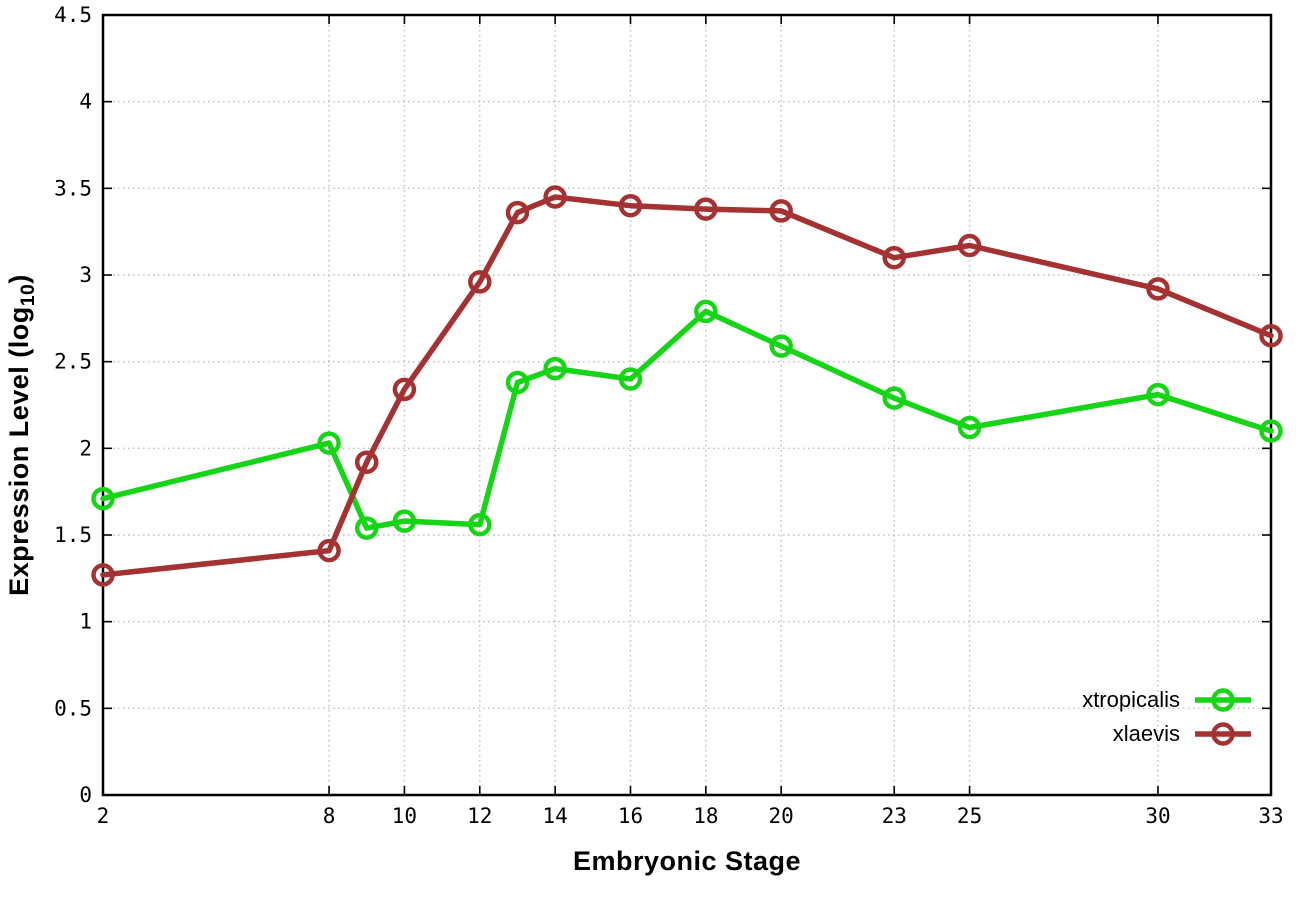  What do you see at coordinates (18, 279) in the screenshot?
I see `y-axis-title-close-paren: )` at bounding box center [18, 279].